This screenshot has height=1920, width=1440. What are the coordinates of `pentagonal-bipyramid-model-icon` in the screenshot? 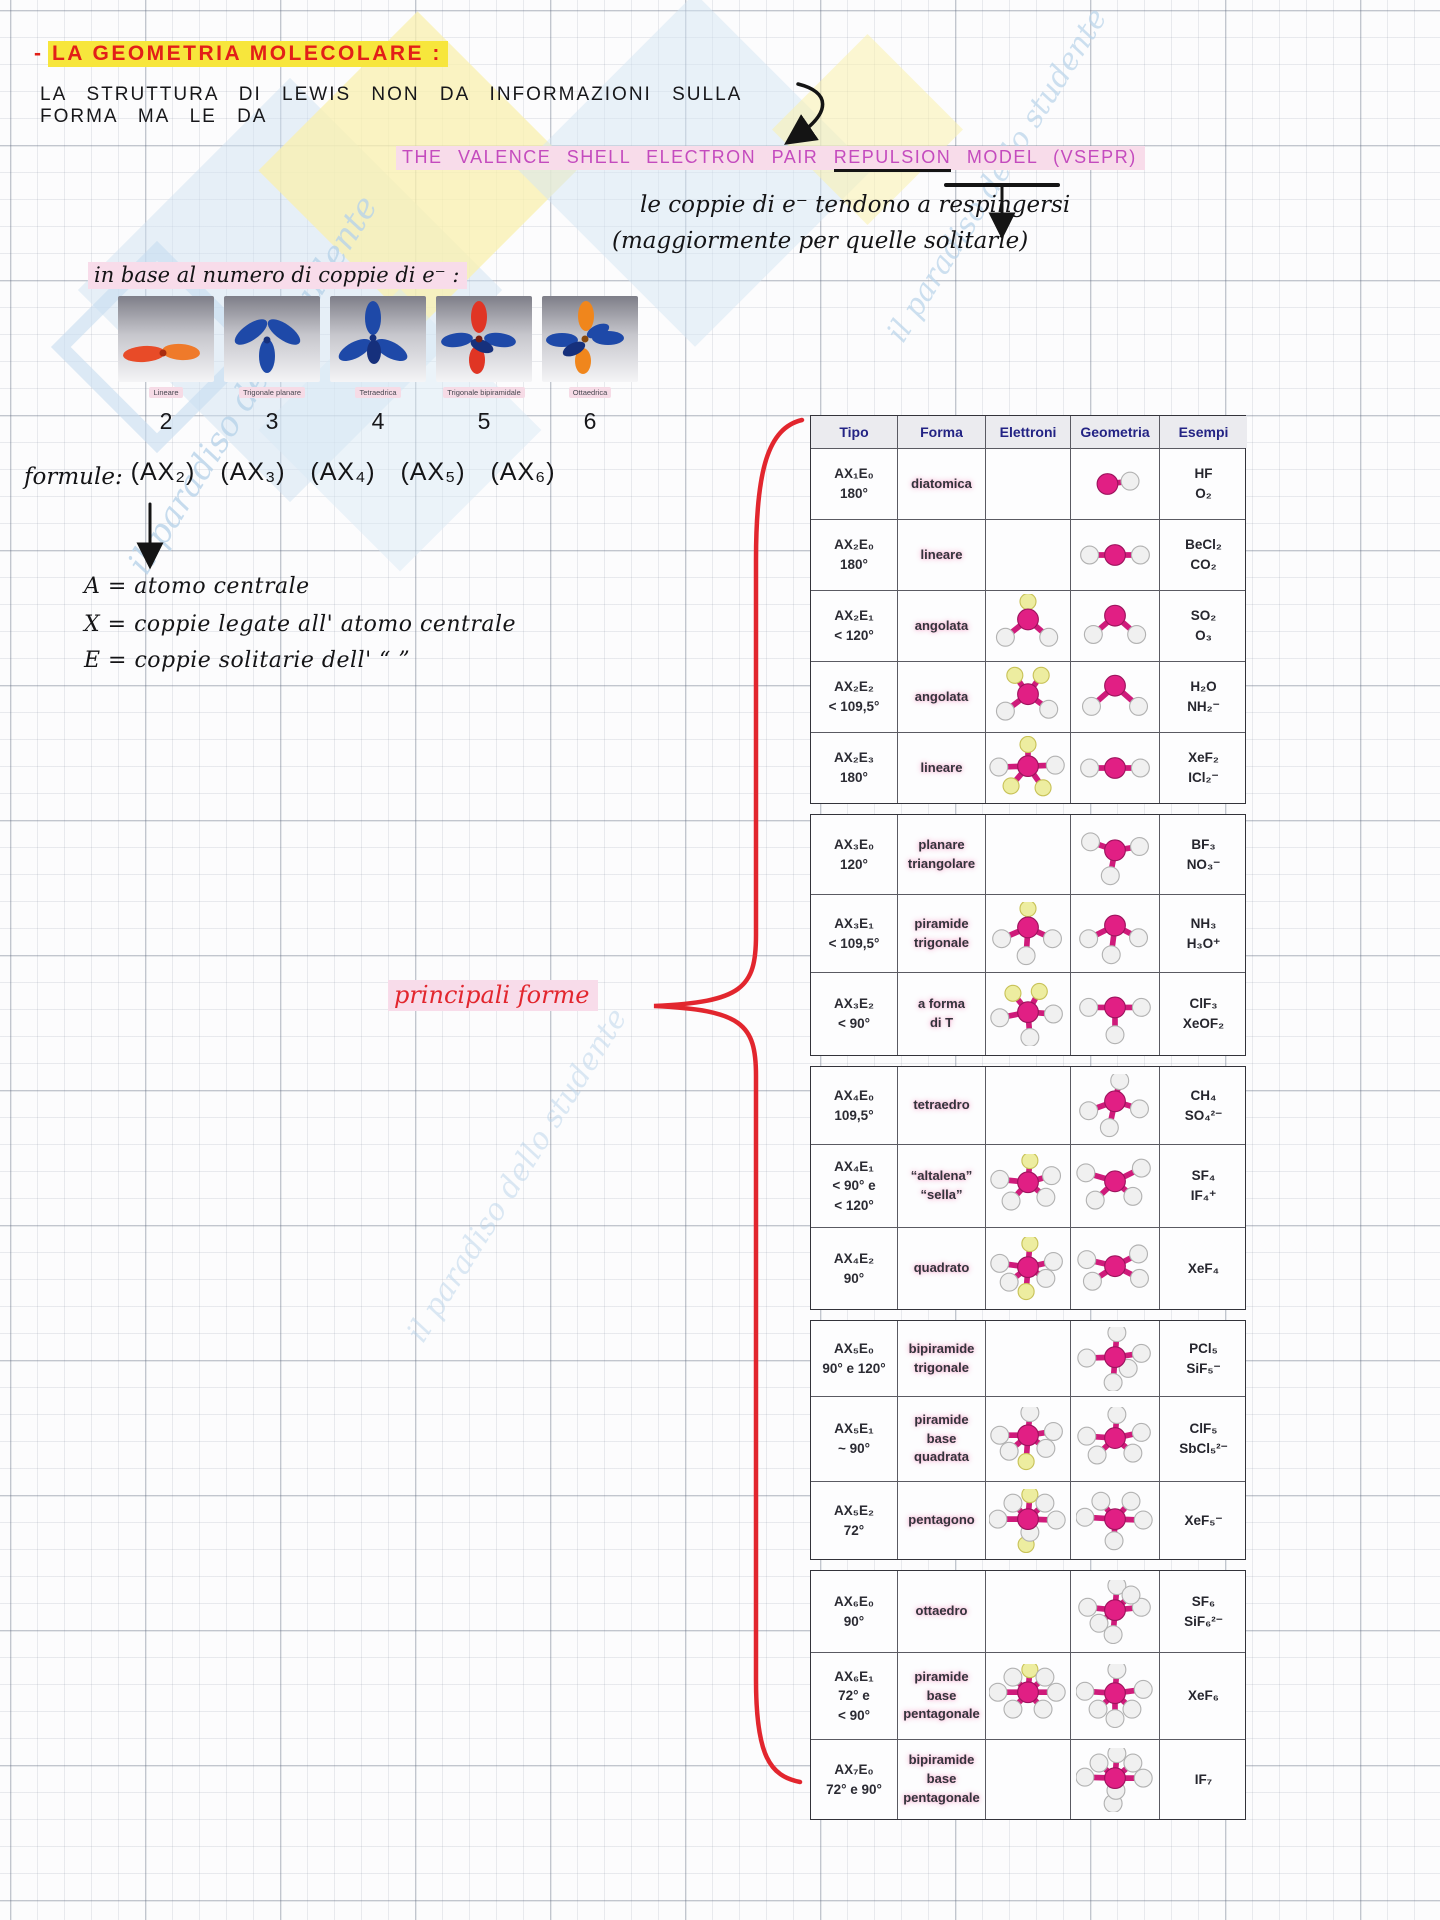 It's located at (1114, 1779).